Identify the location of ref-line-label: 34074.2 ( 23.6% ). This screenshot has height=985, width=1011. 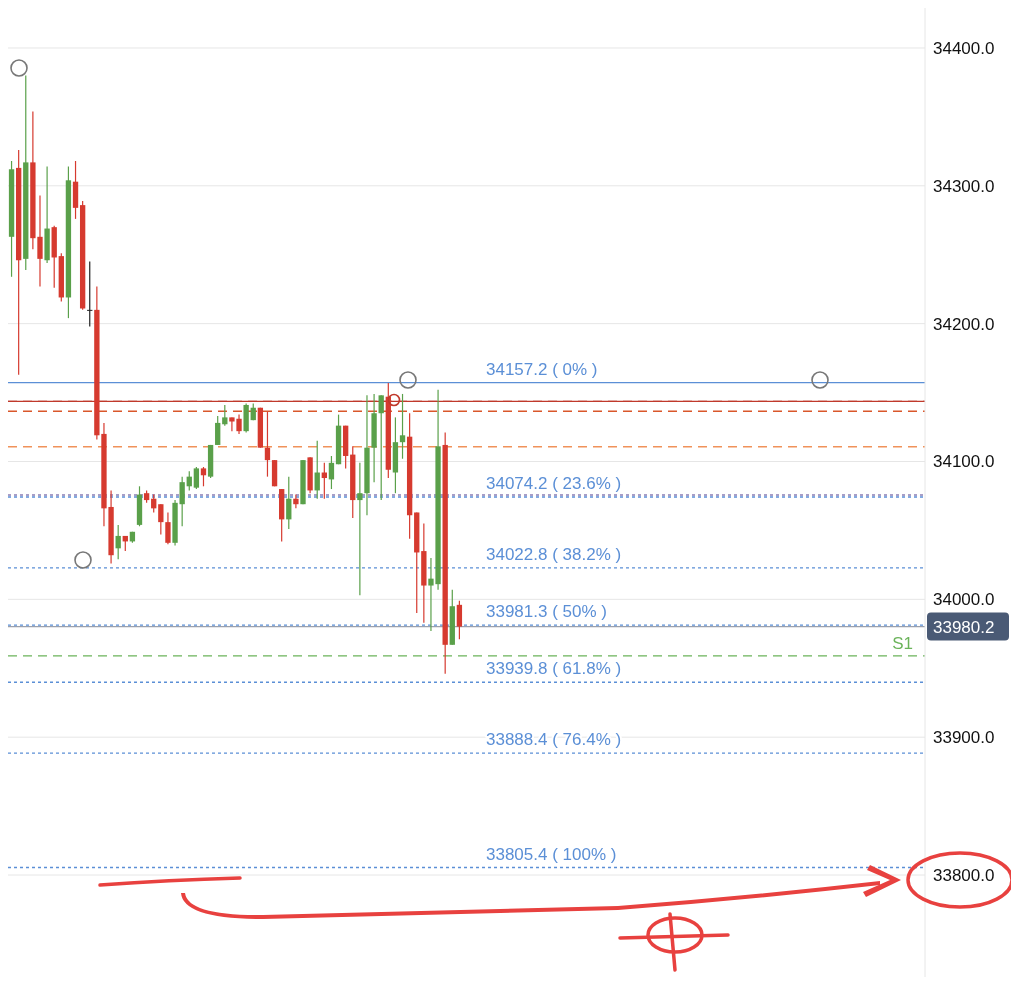
(554, 484).